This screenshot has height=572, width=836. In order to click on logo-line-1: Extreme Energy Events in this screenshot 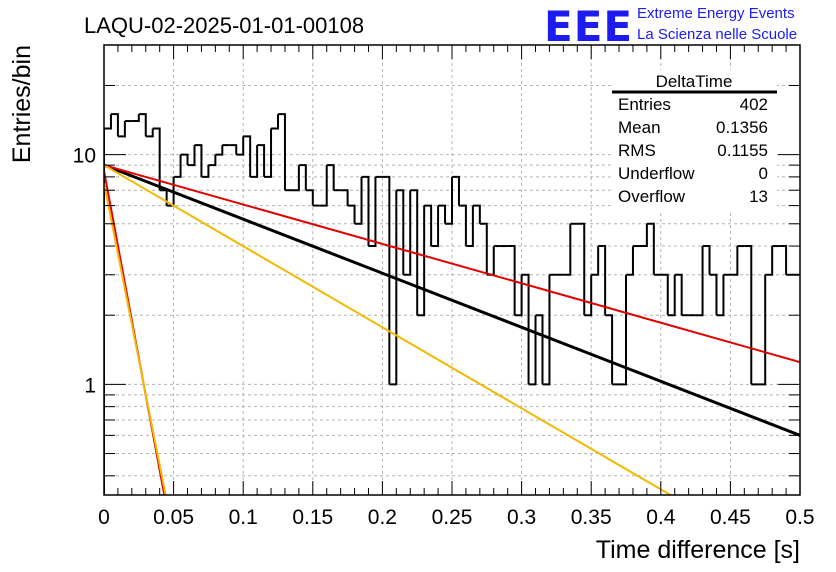, I will do `click(716, 13)`.